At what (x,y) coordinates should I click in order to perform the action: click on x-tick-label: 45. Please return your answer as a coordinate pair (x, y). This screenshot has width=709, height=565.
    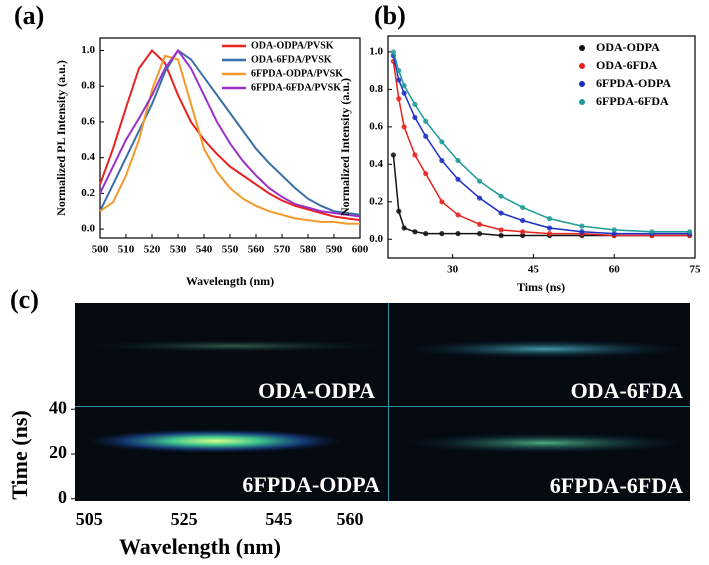
    Looking at the image, I should click on (534, 270).